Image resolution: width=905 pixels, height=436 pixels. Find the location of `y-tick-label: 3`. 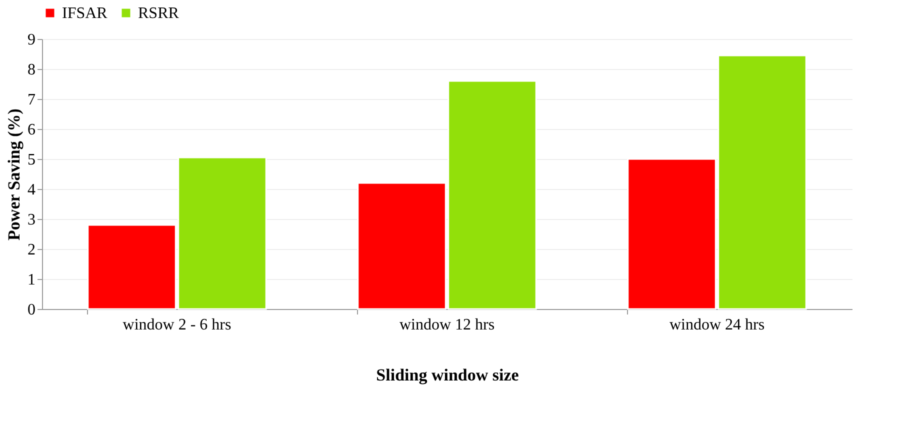

y-tick-label: 3 is located at coordinates (32, 220).